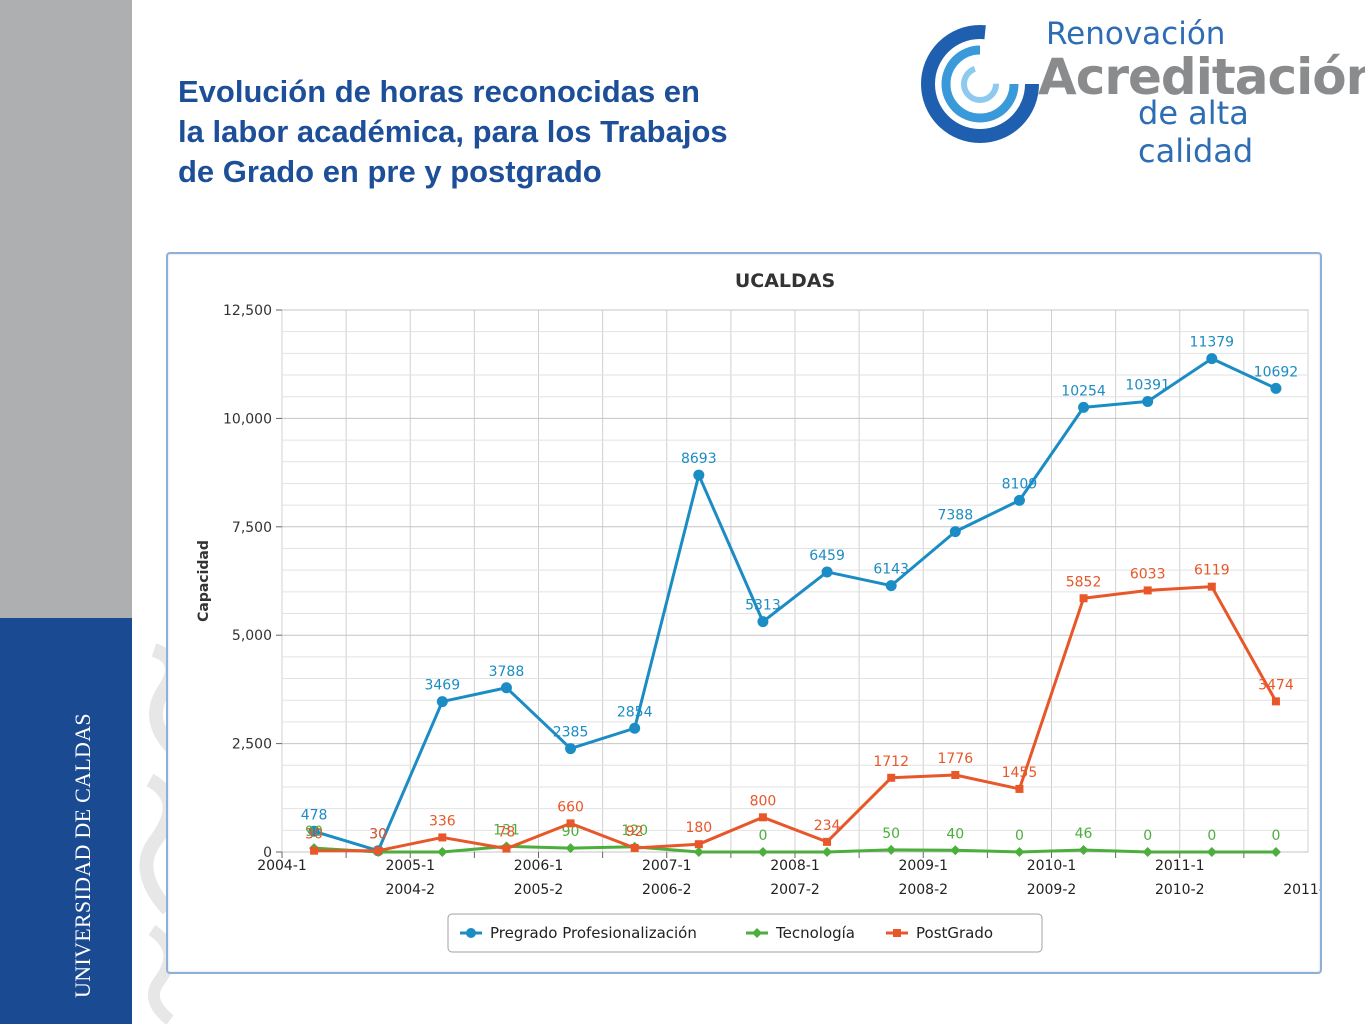 Image resolution: width=1365 pixels, height=1024 pixels. I want to click on y-axis-label: Capacidad, so click(204, 581).